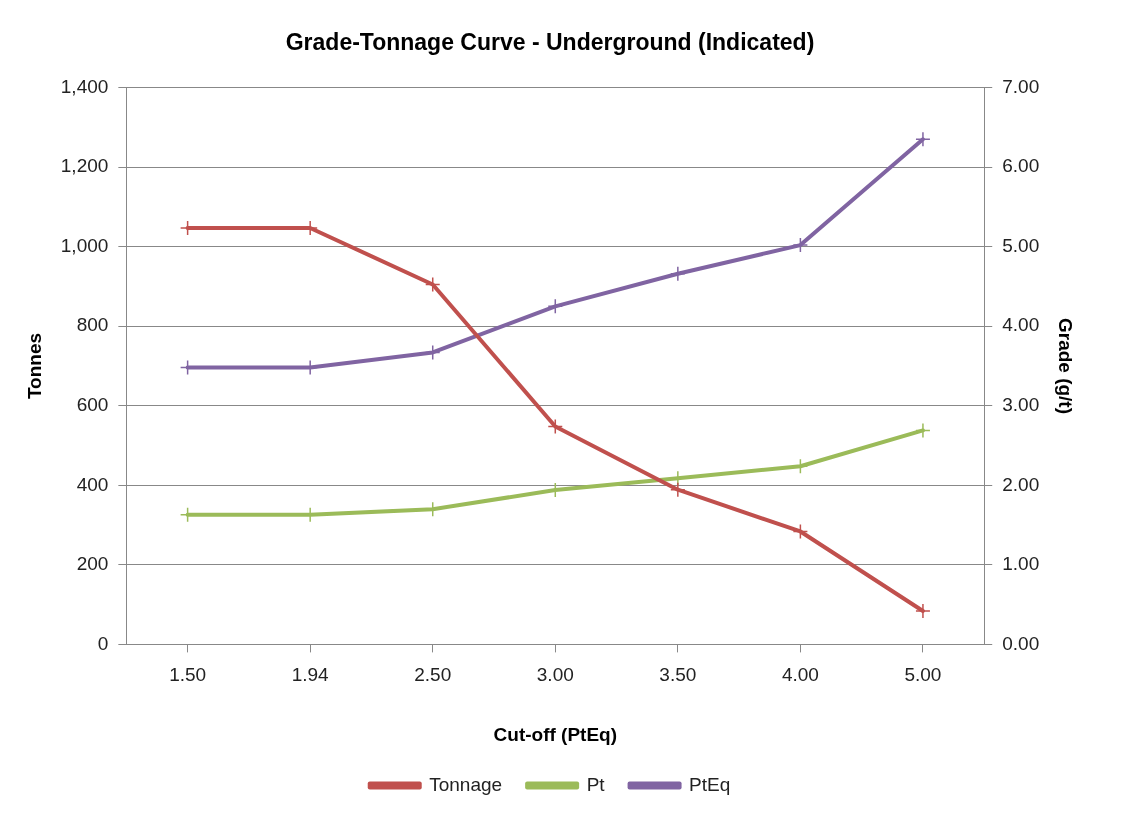  Describe the element at coordinates (84, 245) in the screenshot. I see `y-tick-label: 1,000` at that location.